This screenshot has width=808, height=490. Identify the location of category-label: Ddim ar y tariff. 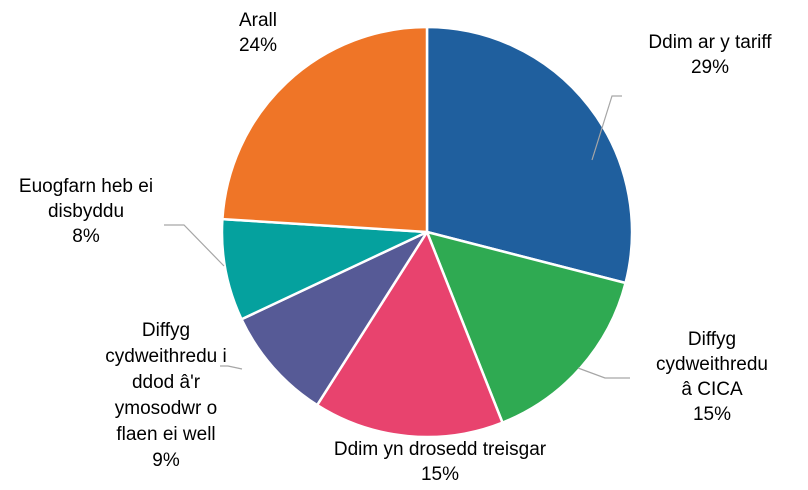
(710, 42).